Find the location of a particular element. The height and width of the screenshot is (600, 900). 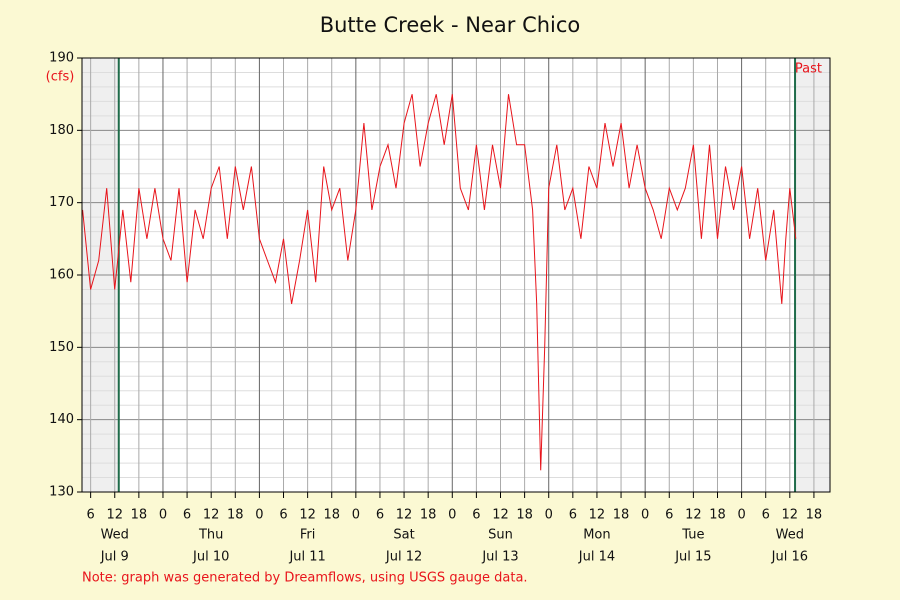

x-date-label: Jul 10 is located at coordinates (210, 557).